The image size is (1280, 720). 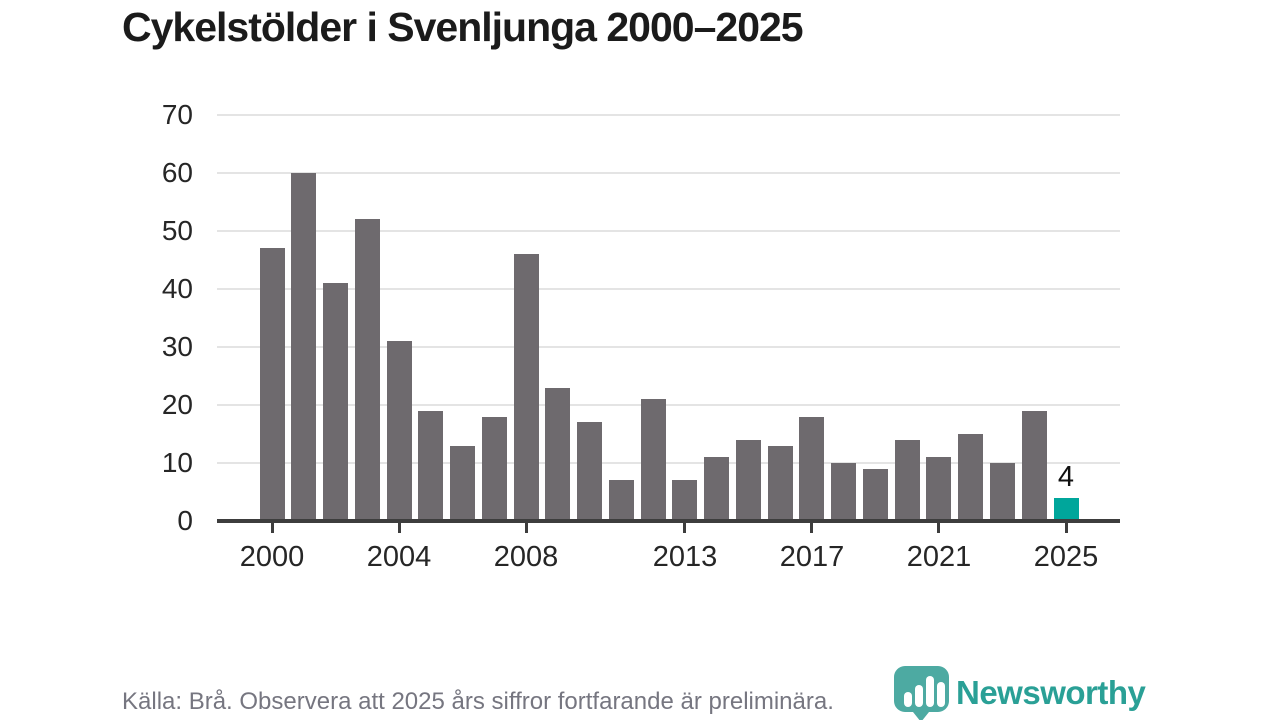 I want to click on y-tick-label-20: 20, so click(x=177, y=404).